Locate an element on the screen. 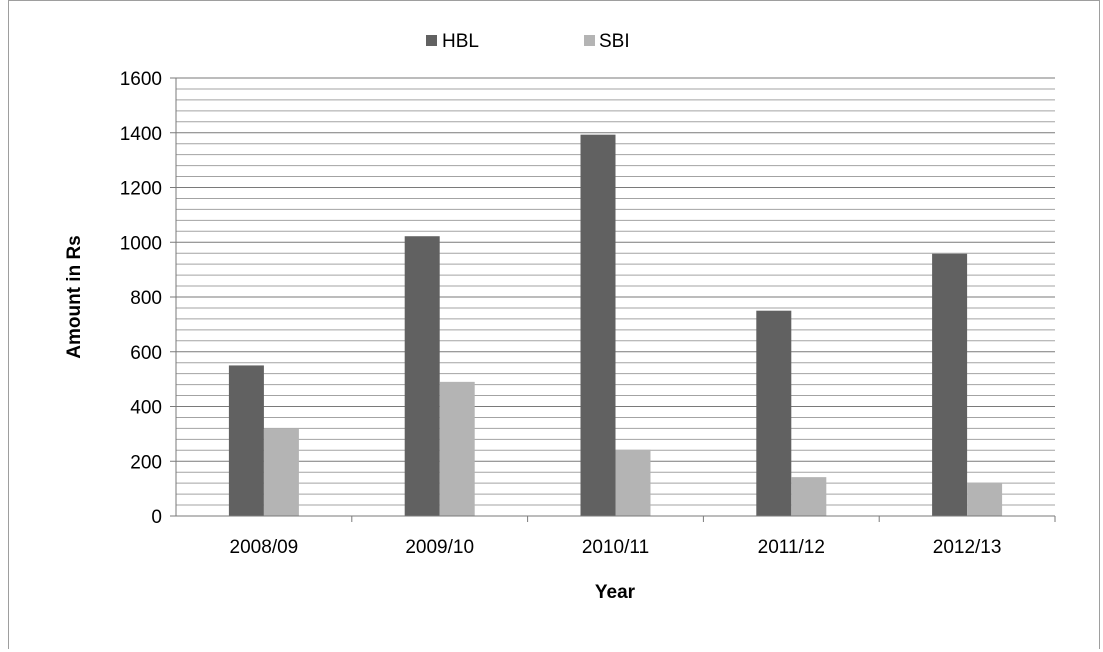 This screenshot has height=652, width=1103. legend-label-hbl: HBL is located at coordinates (460, 41).